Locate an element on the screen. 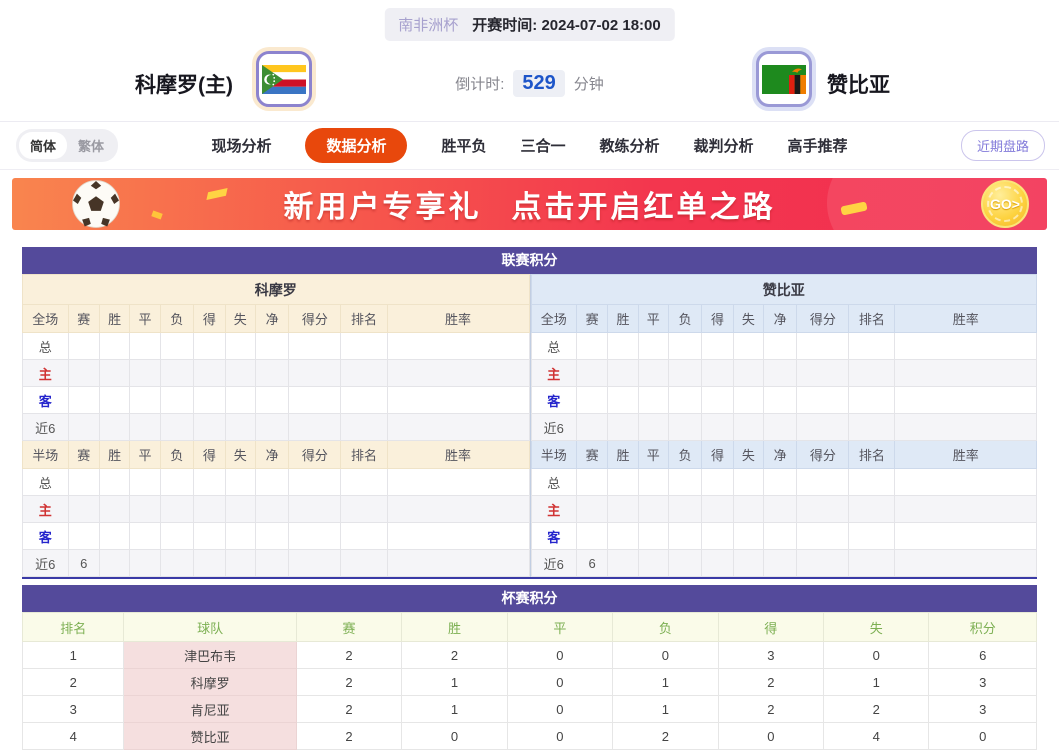 The image size is (1059, 750). comoros-flag-icon is located at coordinates (284, 79).